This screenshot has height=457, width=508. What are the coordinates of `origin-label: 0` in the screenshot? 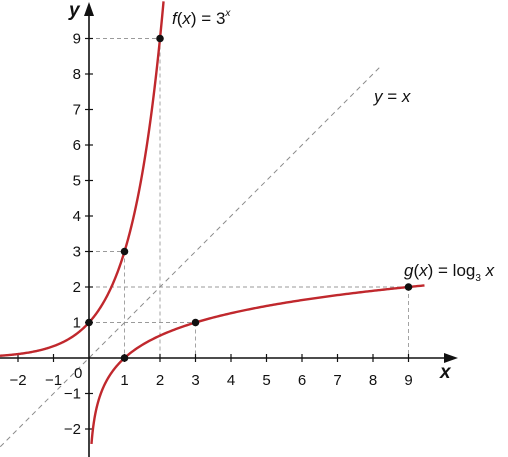 It's located at (78, 373).